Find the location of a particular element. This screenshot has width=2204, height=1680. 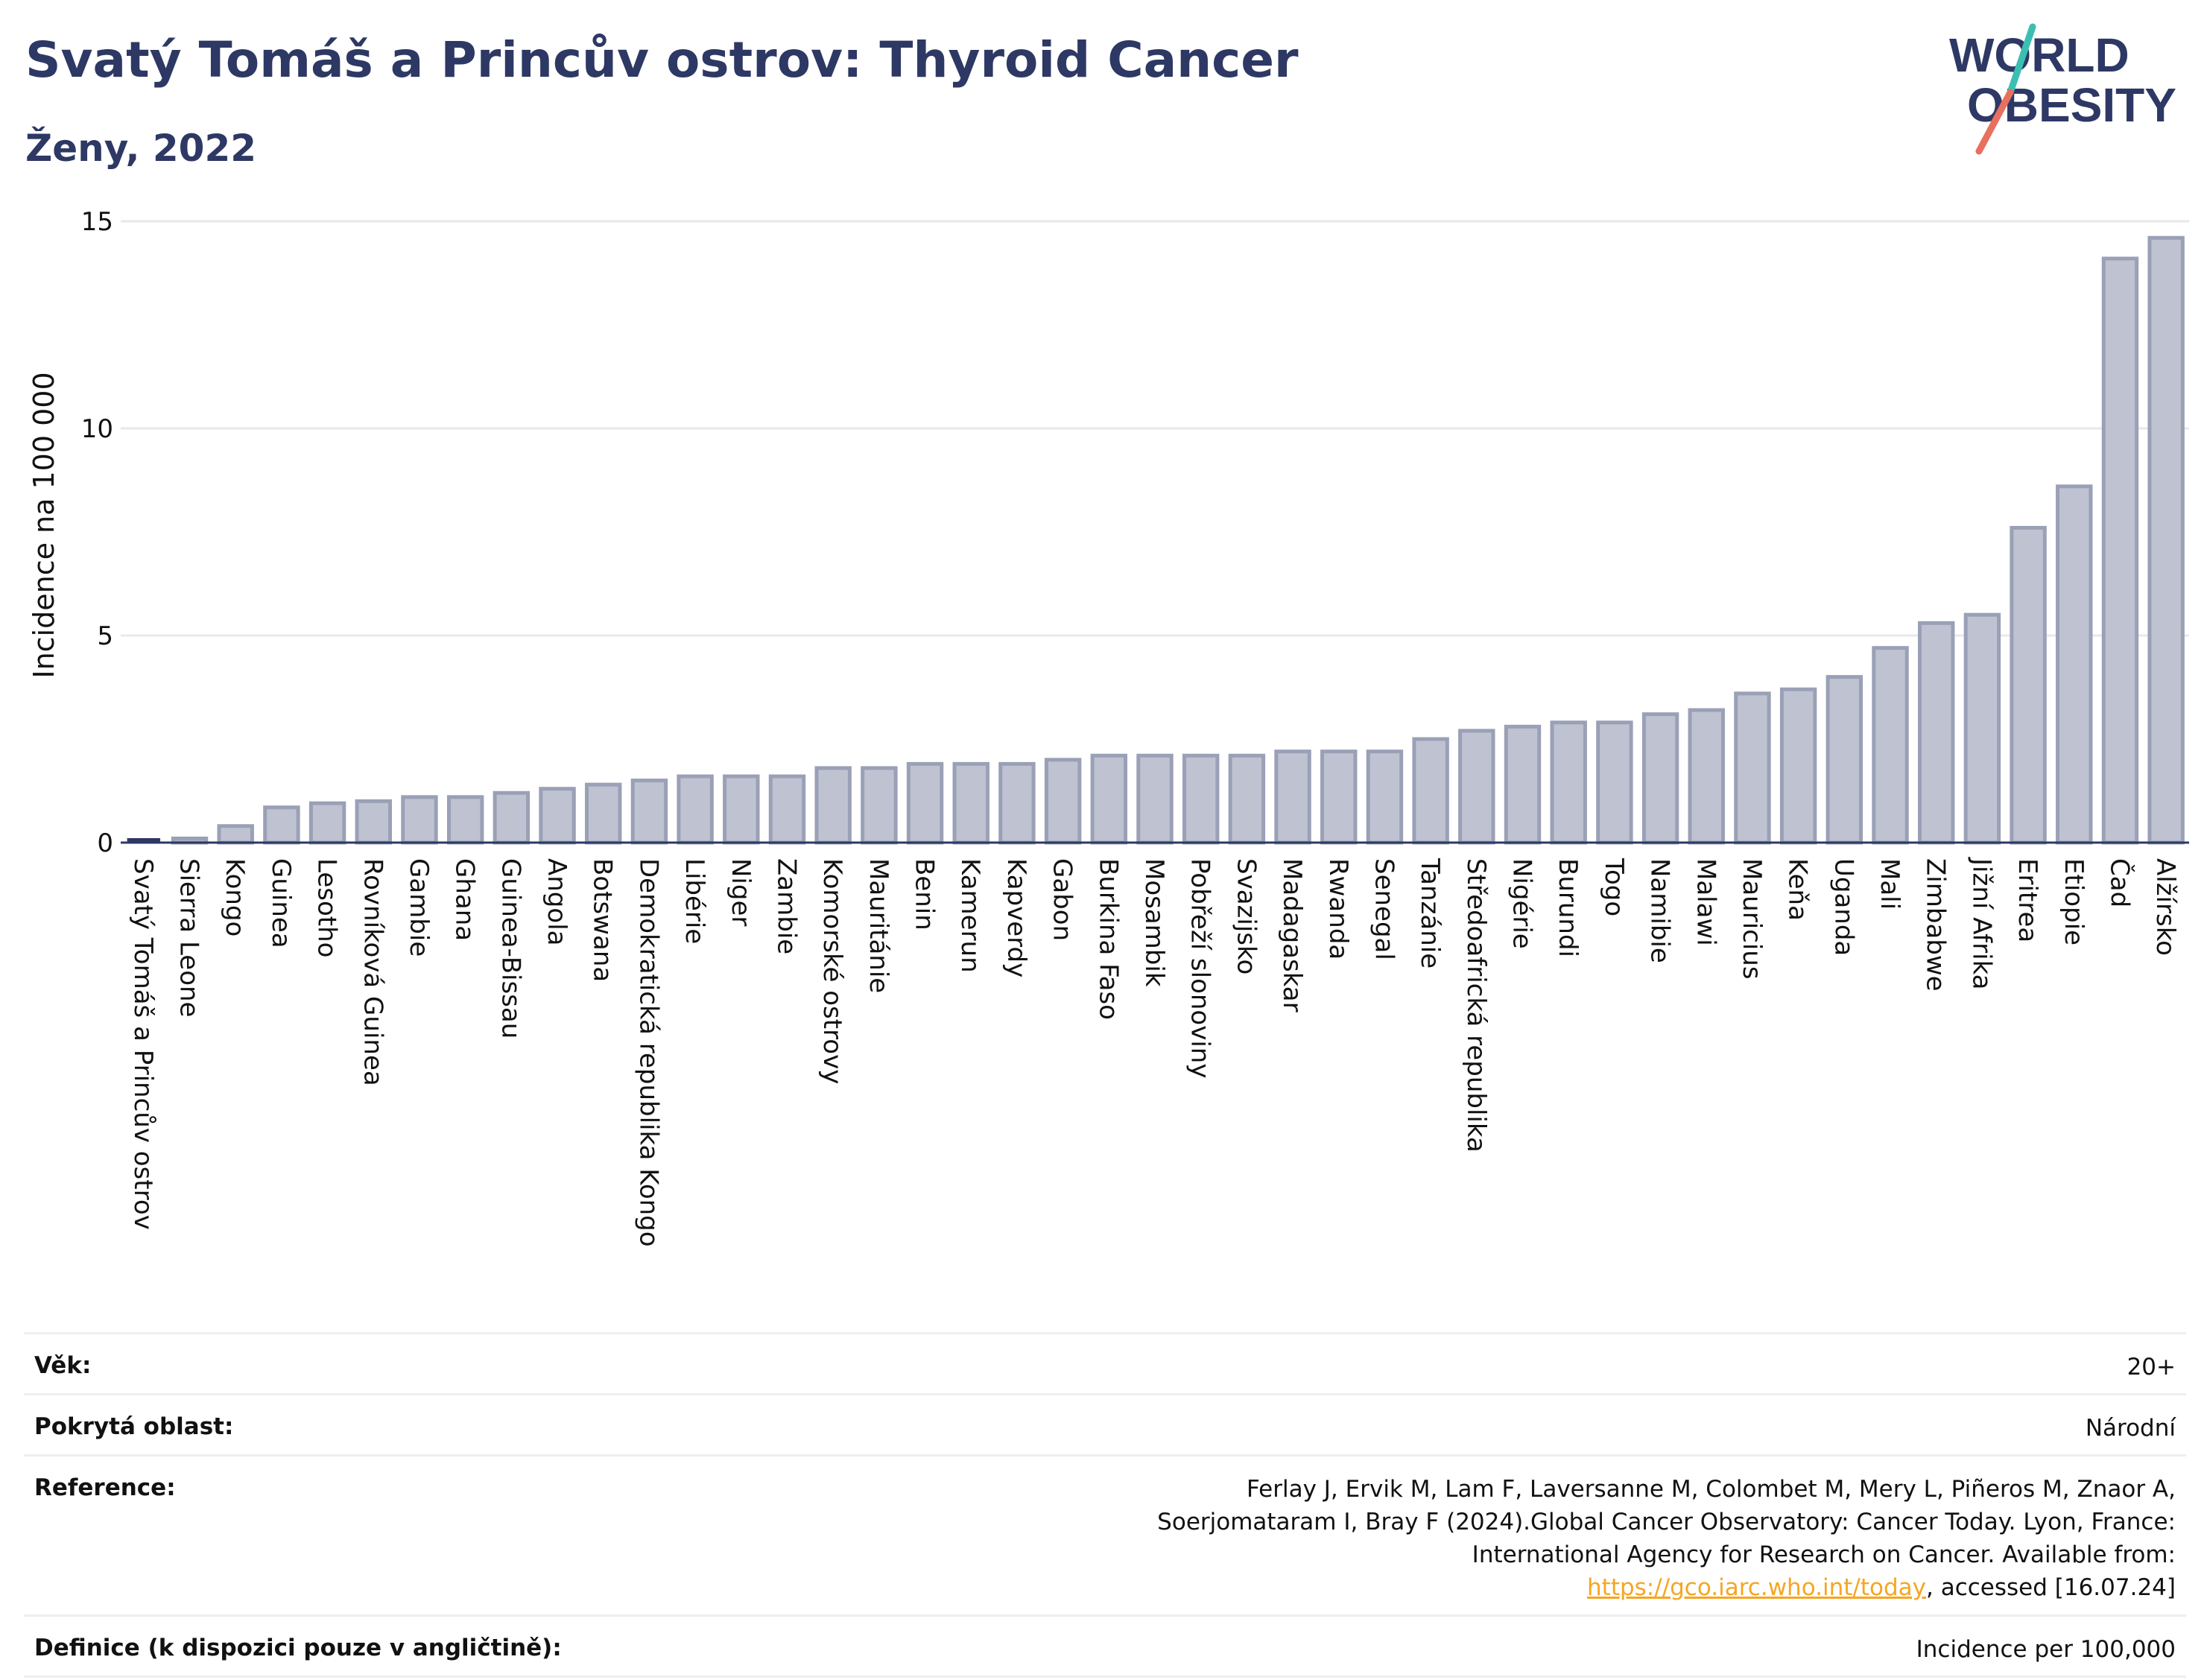

x-tick-label: Rovníková Guinea is located at coordinates (372, 972).